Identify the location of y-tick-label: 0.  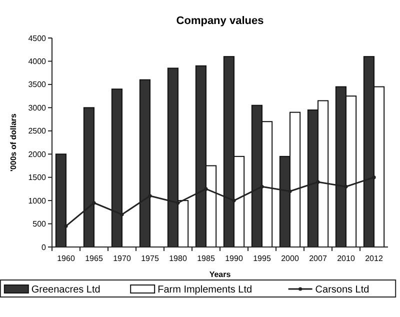
(44, 247).